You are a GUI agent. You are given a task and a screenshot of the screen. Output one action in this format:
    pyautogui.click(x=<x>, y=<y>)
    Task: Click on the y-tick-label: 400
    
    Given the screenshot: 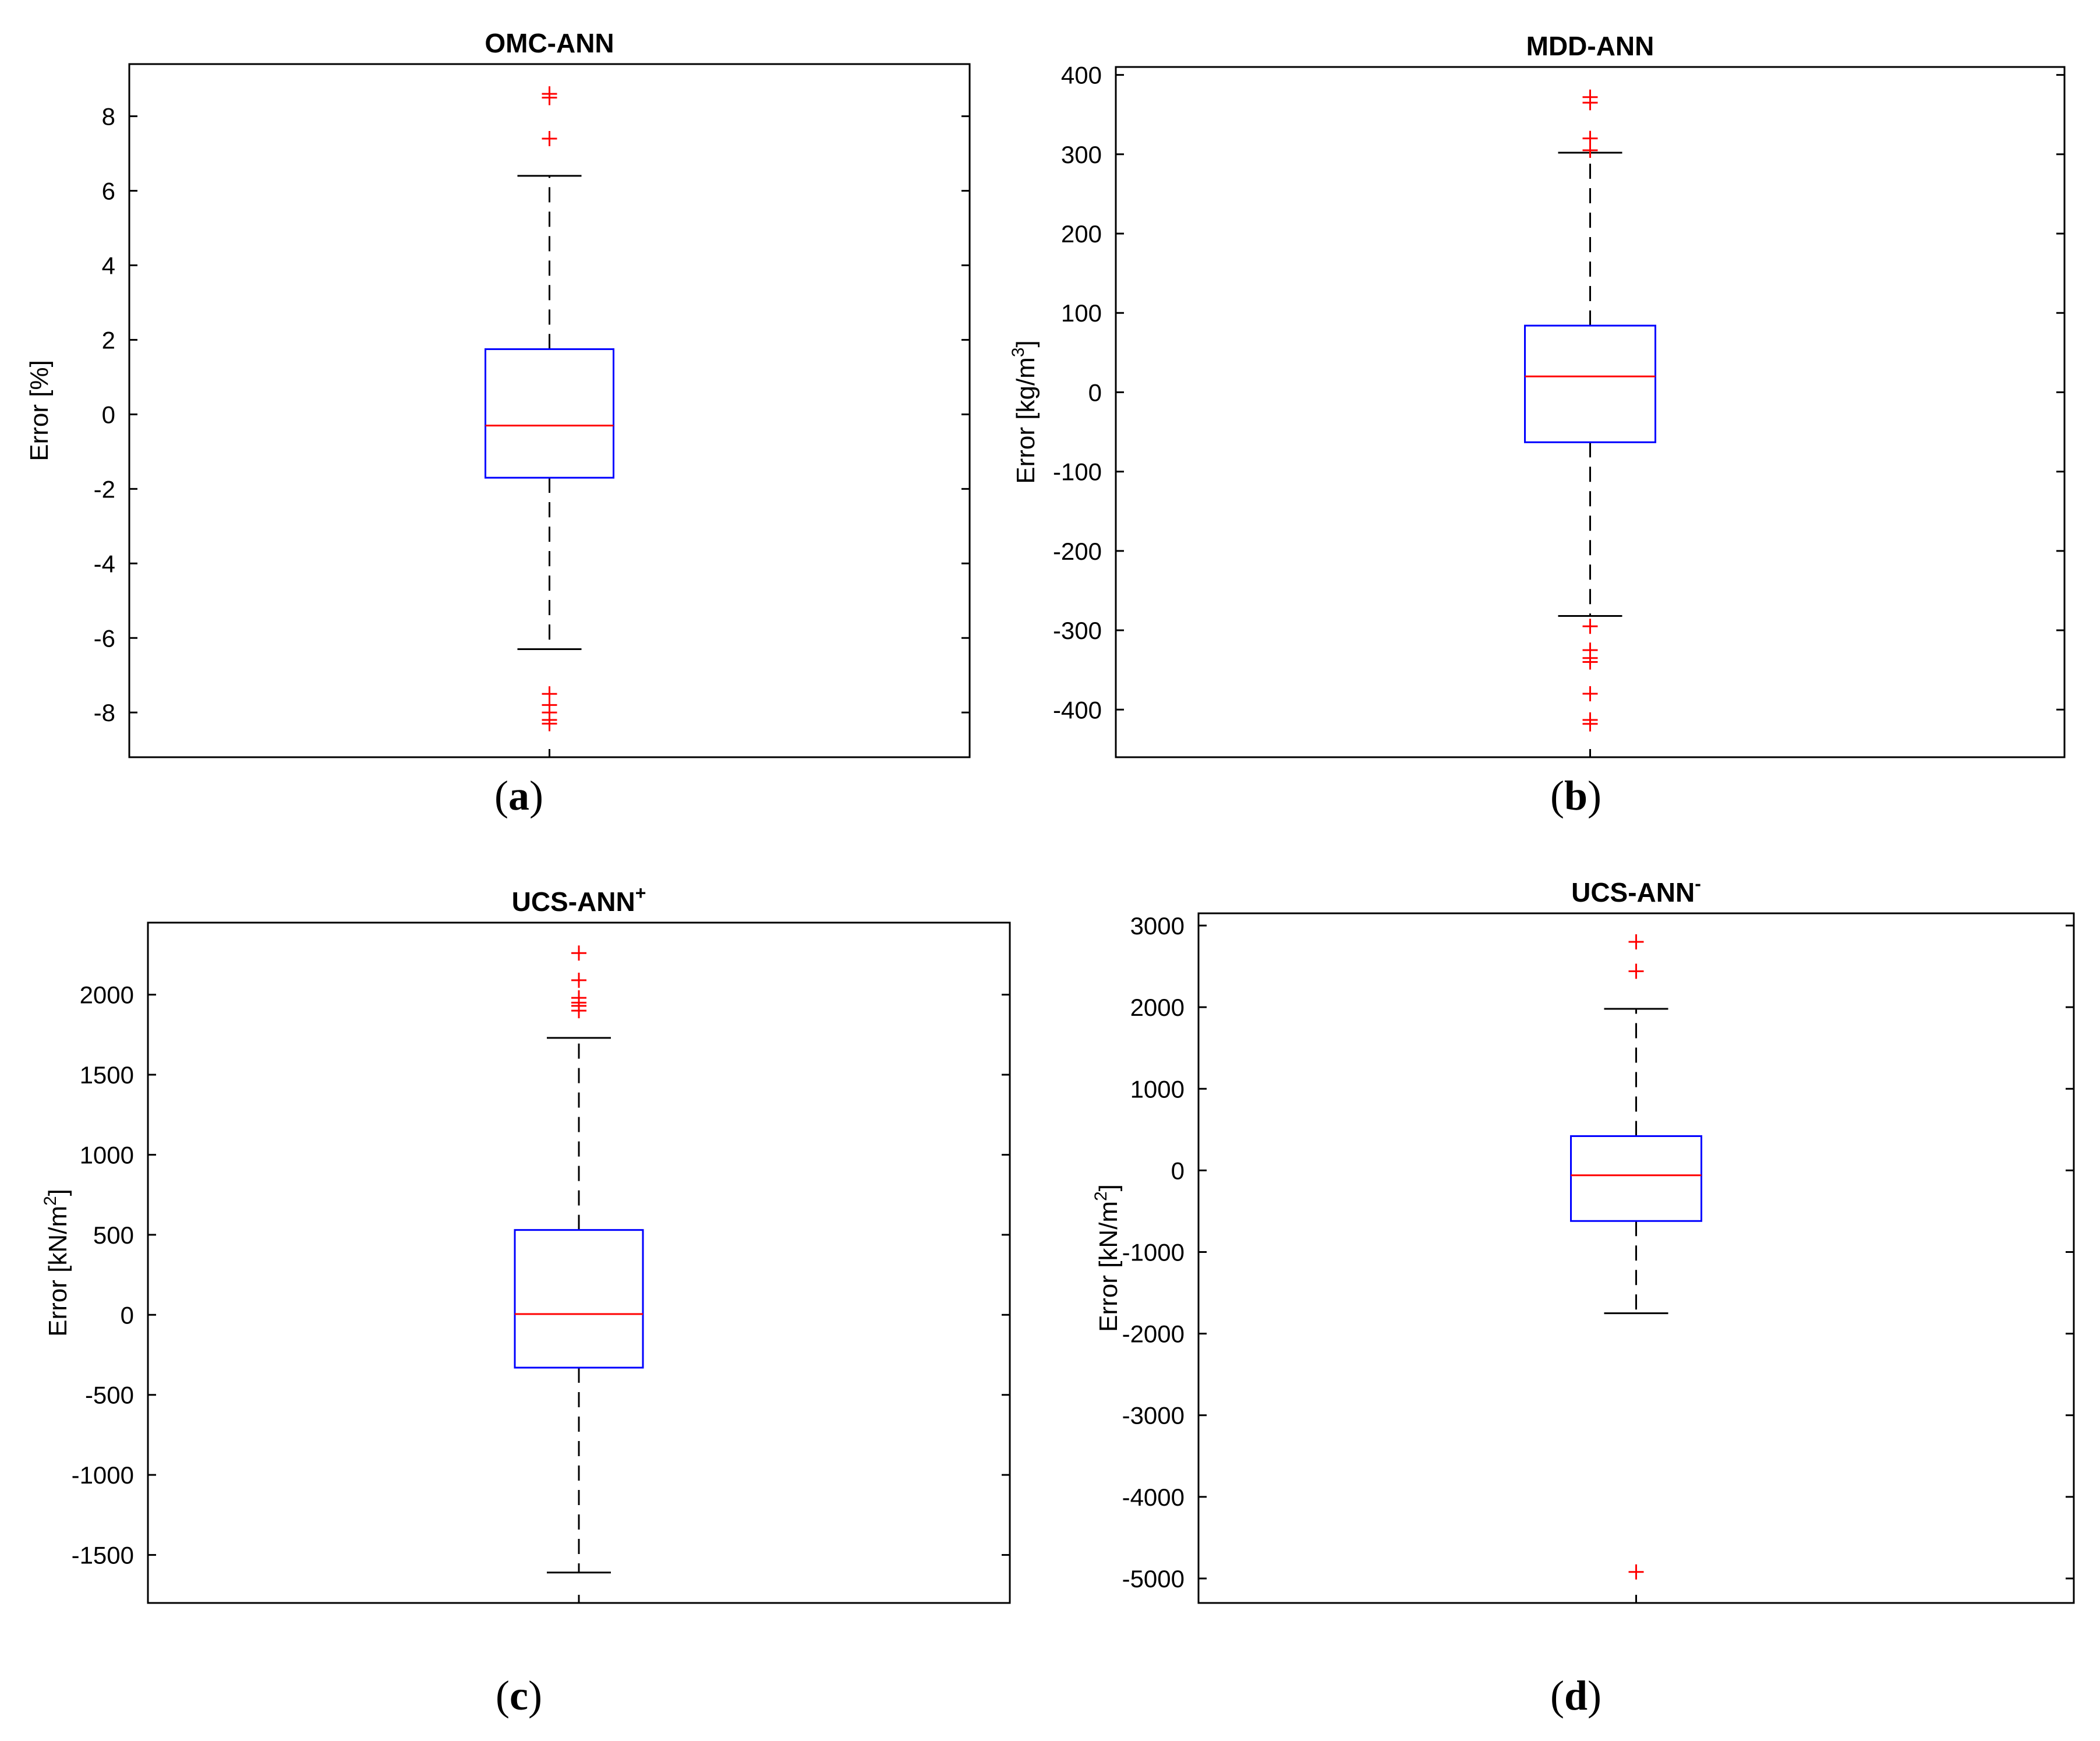 What is the action you would take?
    pyautogui.click(x=1081, y=75)
    